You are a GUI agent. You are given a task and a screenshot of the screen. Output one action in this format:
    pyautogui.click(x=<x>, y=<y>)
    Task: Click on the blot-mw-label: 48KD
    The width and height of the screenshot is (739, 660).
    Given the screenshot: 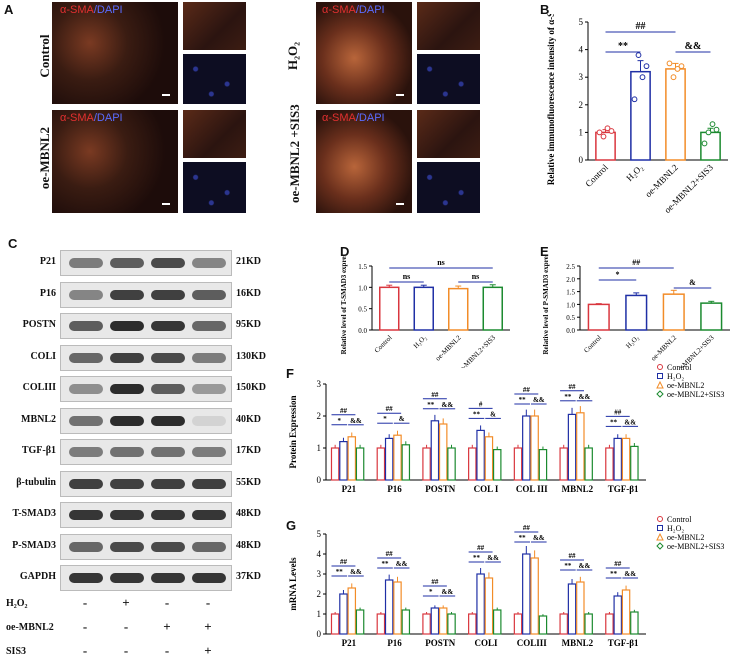 What is the action you would take?
    pyautogui.click(x=248, y=545)
    